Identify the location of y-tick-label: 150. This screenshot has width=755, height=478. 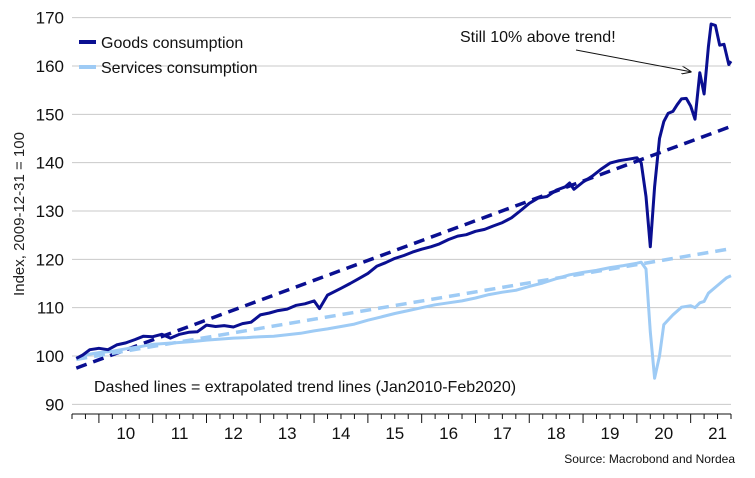
(50, 114).